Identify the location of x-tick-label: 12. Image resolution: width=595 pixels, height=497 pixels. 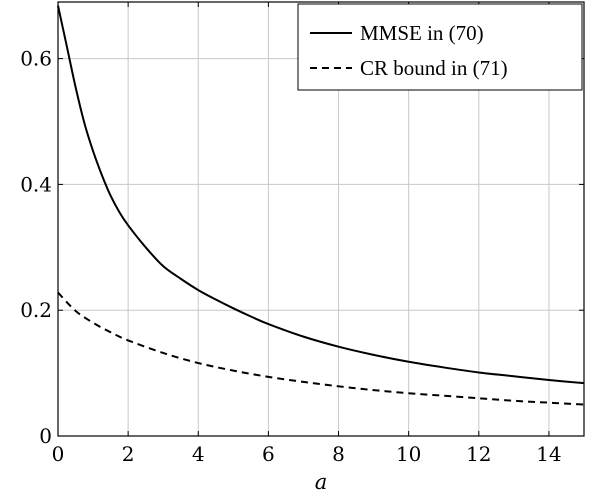
(478, 454).